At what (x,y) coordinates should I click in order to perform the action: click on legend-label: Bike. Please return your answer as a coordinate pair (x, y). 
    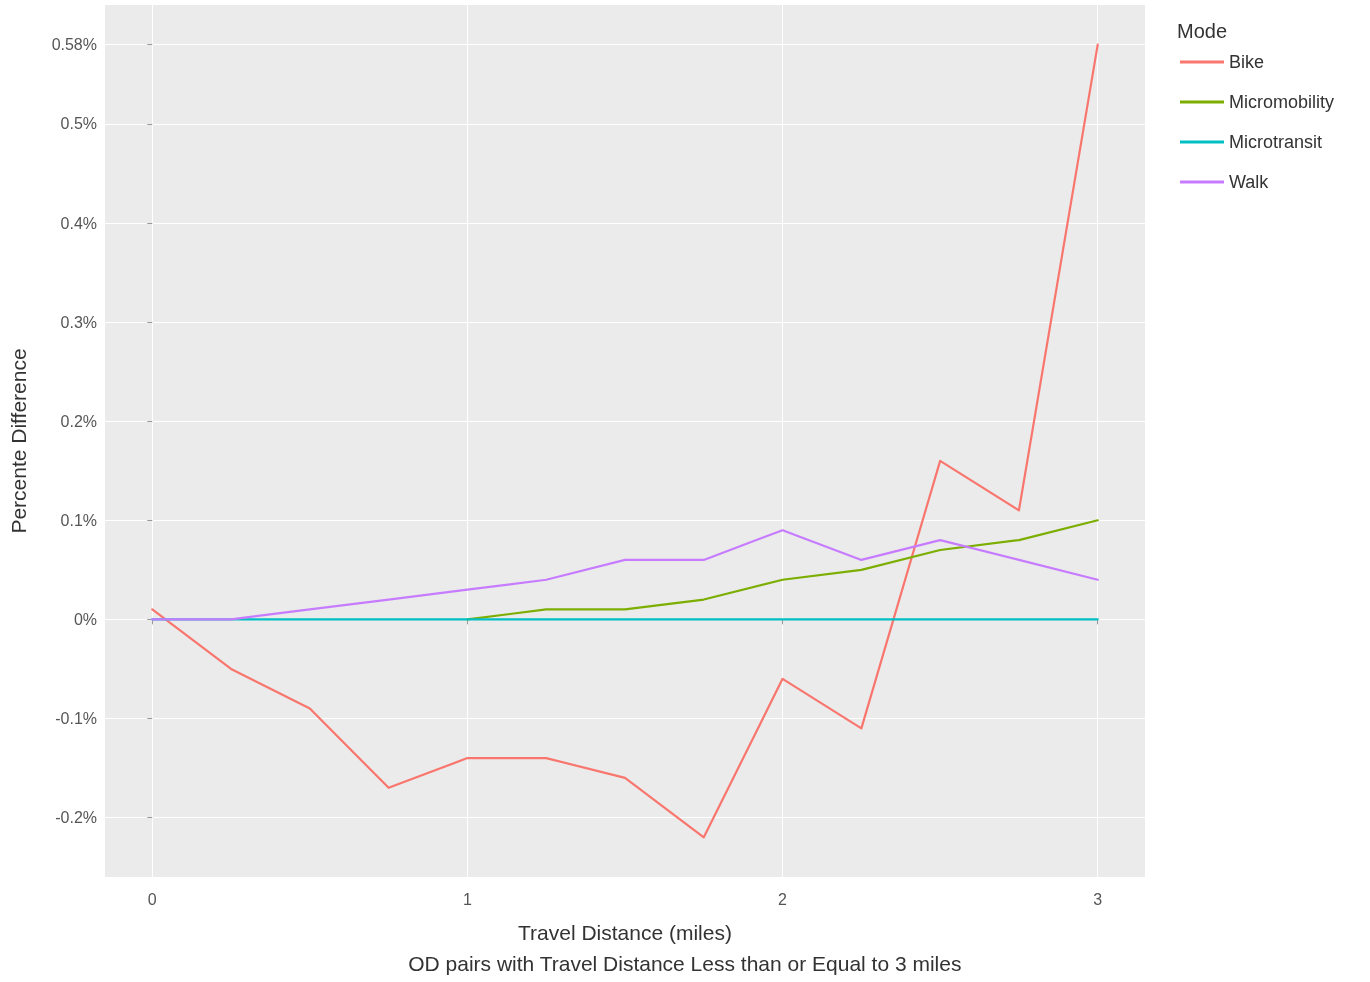
    Looking at the image, I should click on (1247, 62).